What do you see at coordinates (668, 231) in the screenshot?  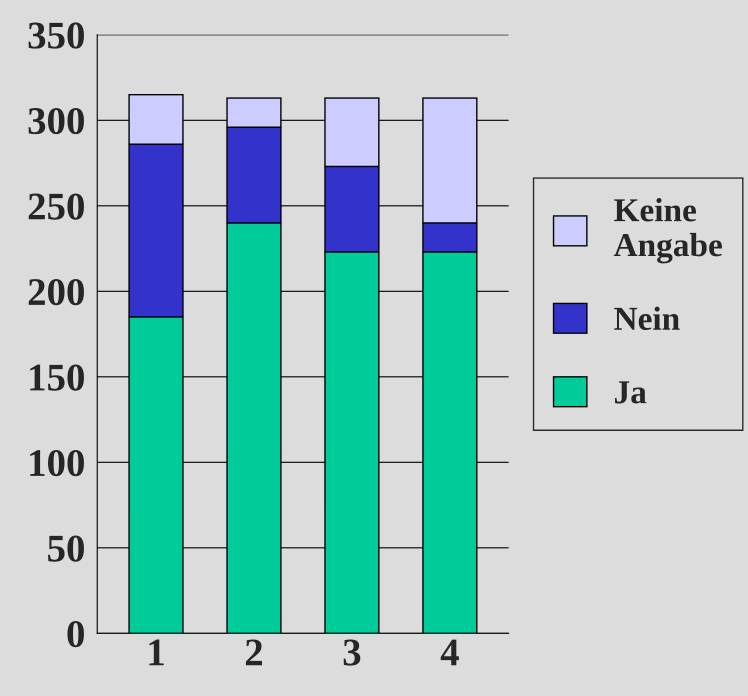 I see `legend-label: Keine Angabe` at bounding box center [668, 231].